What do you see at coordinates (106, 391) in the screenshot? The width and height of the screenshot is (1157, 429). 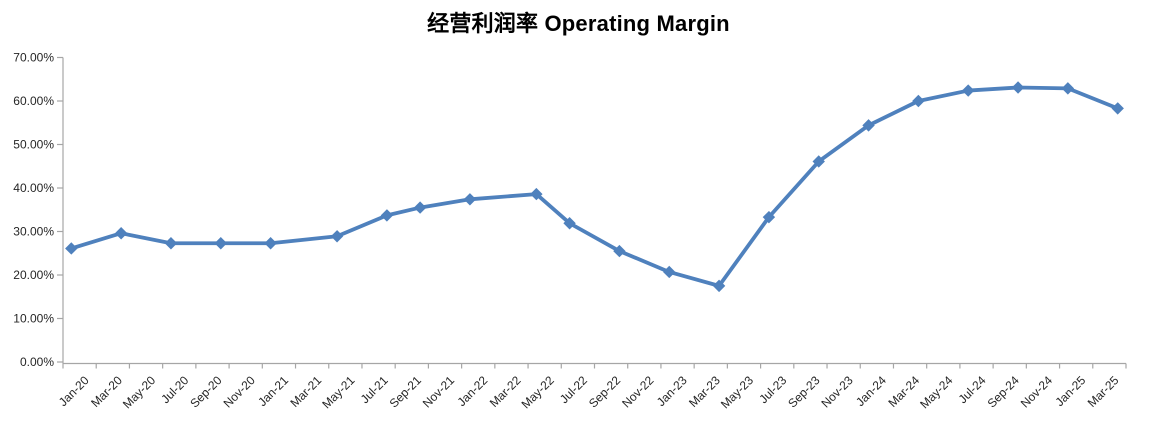 I see `x-axis-tick-label: Mar-20` at bounding box center [106, 391].